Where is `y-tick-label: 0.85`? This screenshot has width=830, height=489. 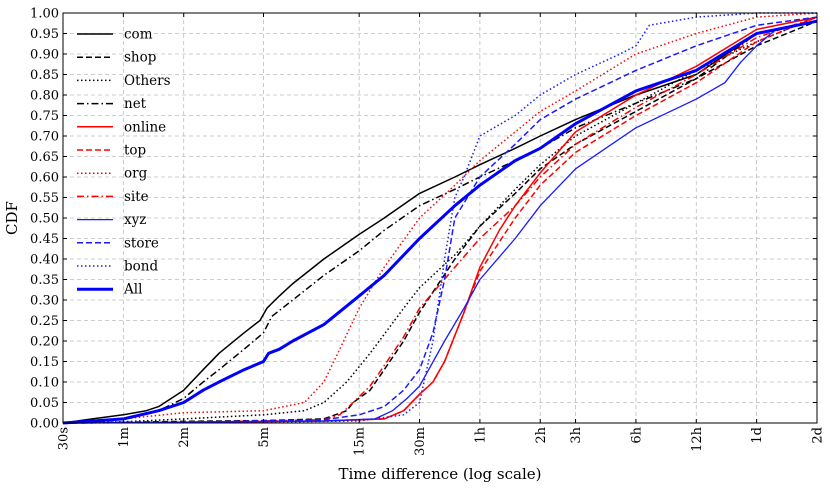 y-tick-label: 0.85 is located at coordinates (44, 75).